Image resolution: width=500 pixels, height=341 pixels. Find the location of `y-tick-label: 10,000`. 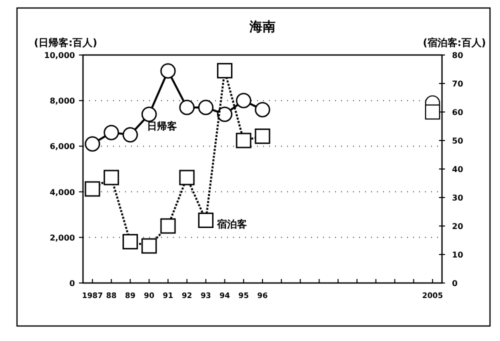

y-tick-label: 10,000 is located at coordinates (60, 55).